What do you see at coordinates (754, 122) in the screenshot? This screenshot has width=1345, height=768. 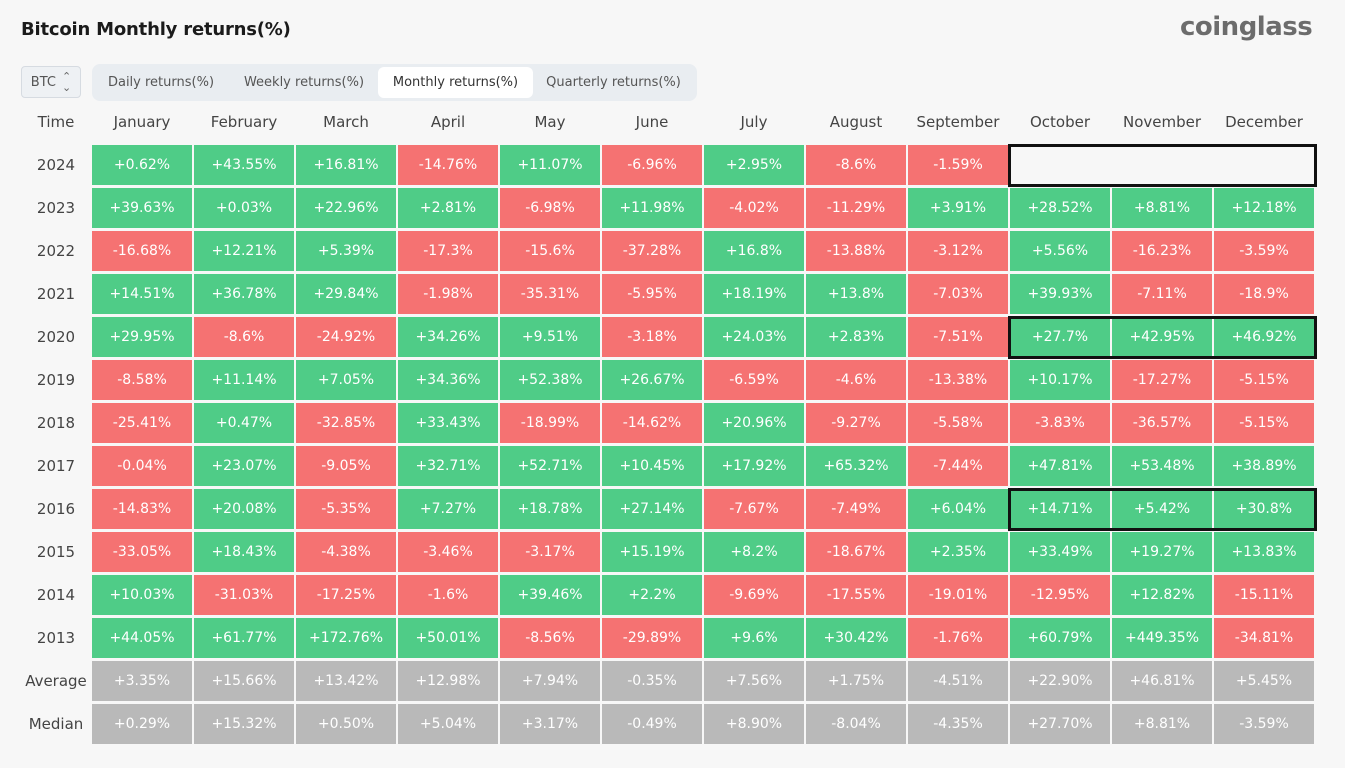 I see `column-header-july: July` at bounding box center [754, 122].